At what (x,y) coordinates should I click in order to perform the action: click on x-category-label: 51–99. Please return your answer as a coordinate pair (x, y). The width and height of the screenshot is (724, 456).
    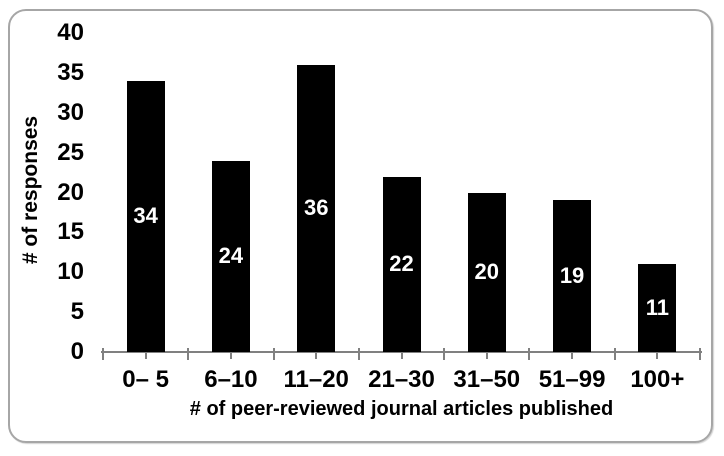
    Looking at the image, I should click on (572, 379).